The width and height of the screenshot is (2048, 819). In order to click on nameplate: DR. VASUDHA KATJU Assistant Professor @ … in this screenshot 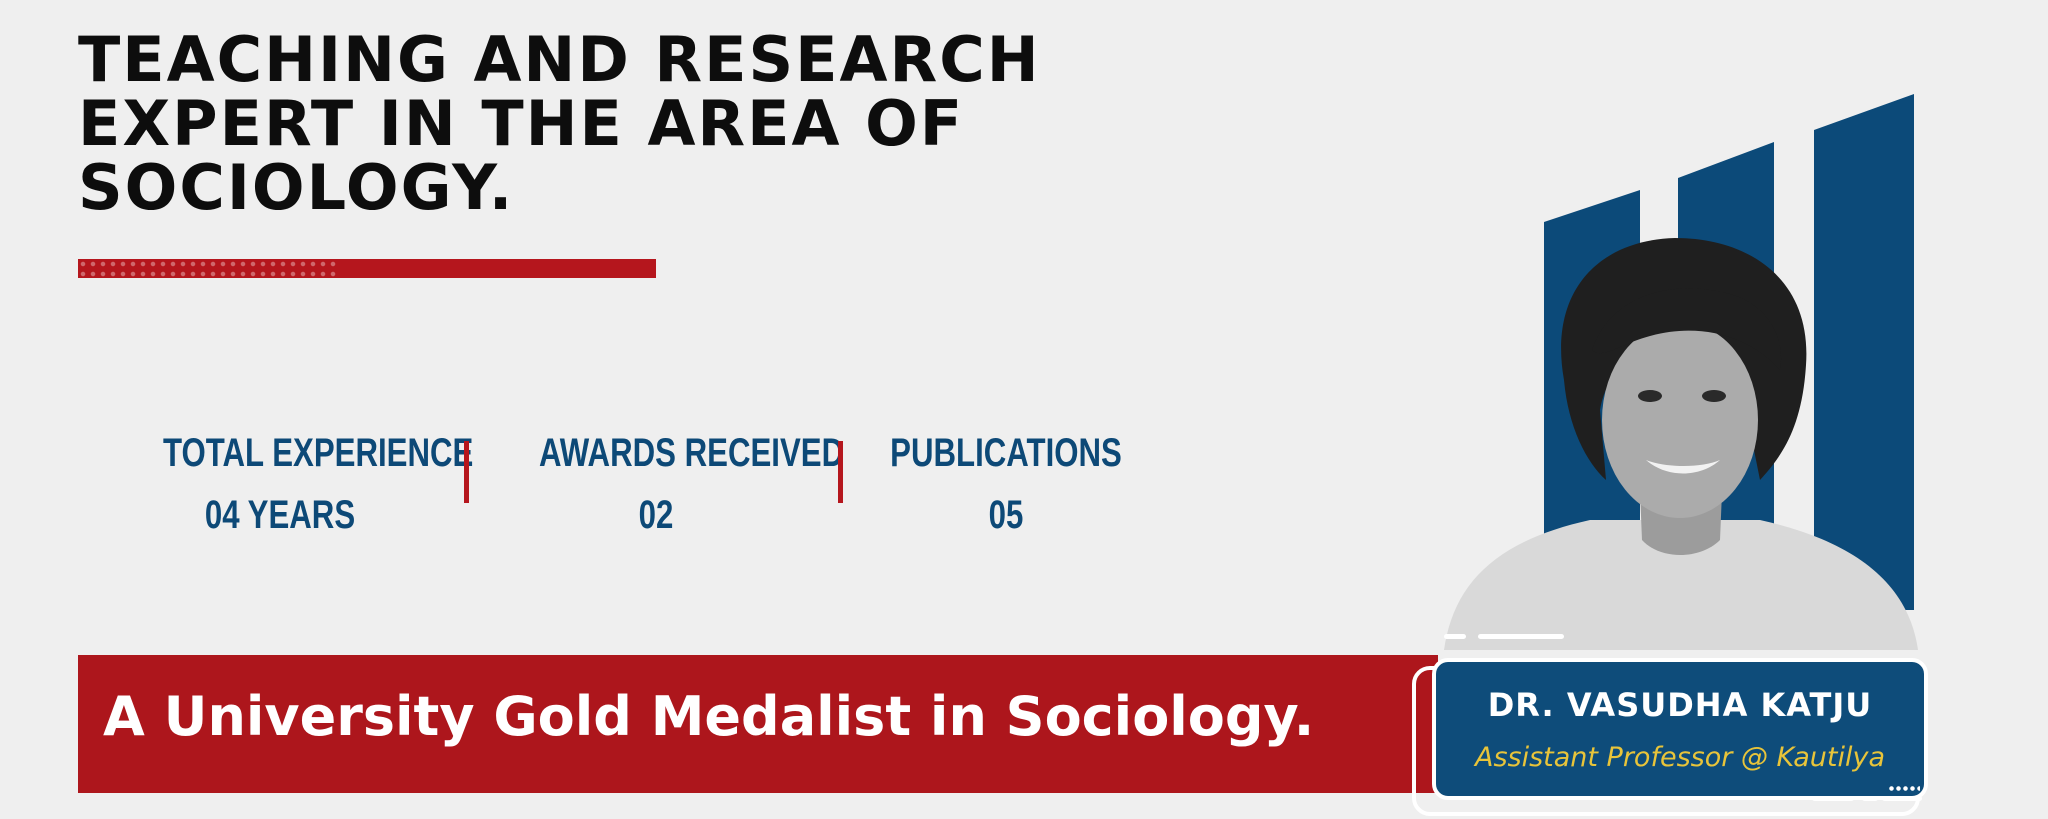, I will do `click(1680, 729)`.